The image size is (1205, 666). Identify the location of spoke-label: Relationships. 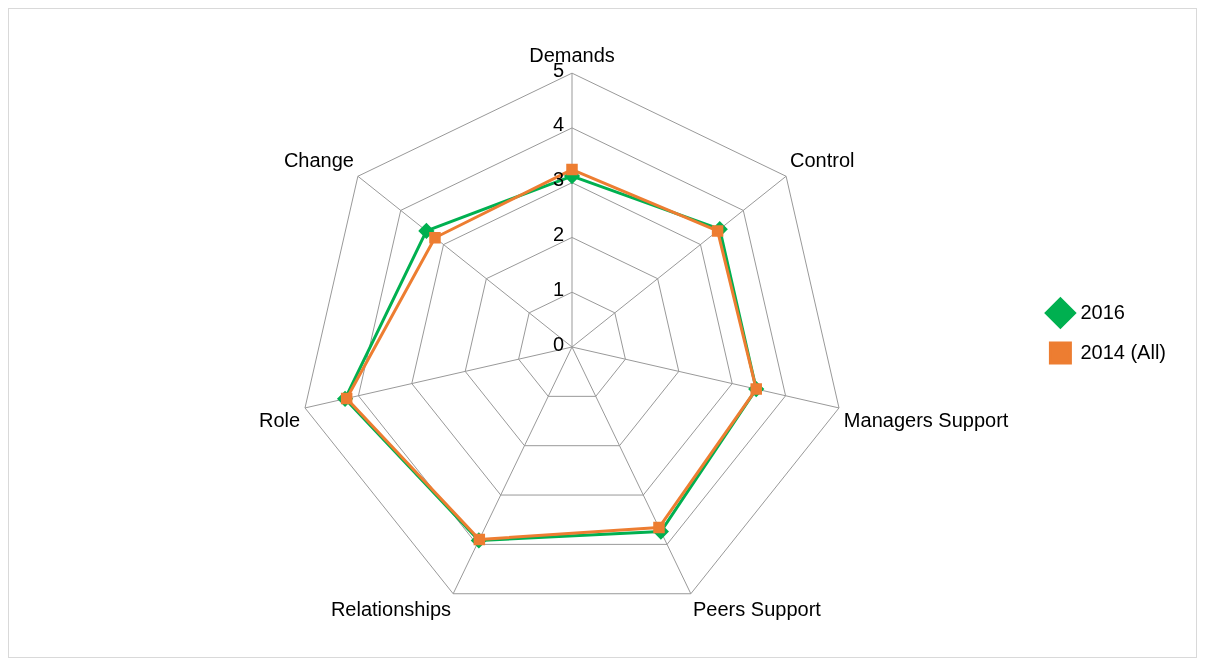
(391, 608).